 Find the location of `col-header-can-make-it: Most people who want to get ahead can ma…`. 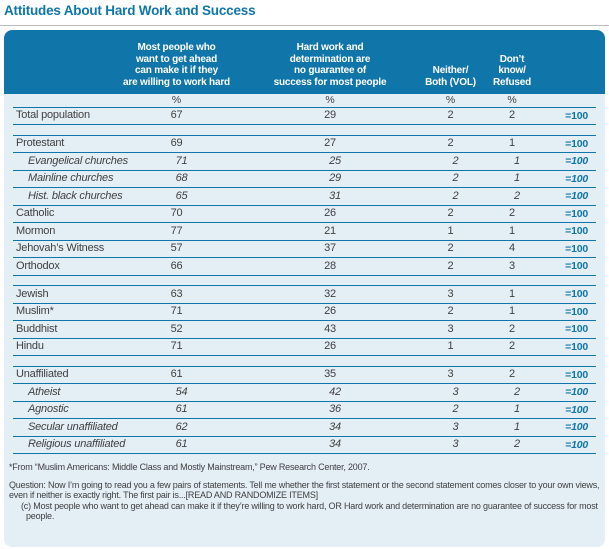

col-header-can-make-it: Most people who want to get ahead can ma… is located at coordinates (176, 65).